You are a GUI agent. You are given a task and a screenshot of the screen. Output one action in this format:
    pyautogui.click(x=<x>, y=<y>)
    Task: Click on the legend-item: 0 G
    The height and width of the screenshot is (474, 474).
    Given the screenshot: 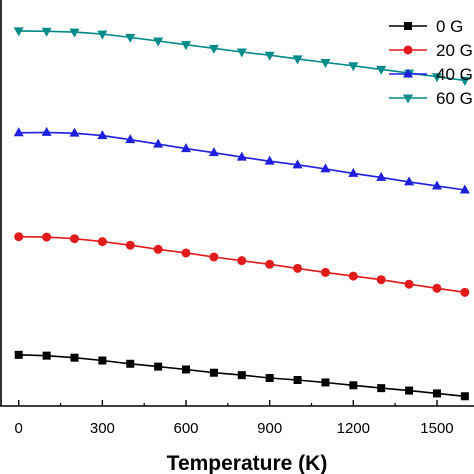 What is the action you would take?
    pyautogui.click(x=426, y=26)
    